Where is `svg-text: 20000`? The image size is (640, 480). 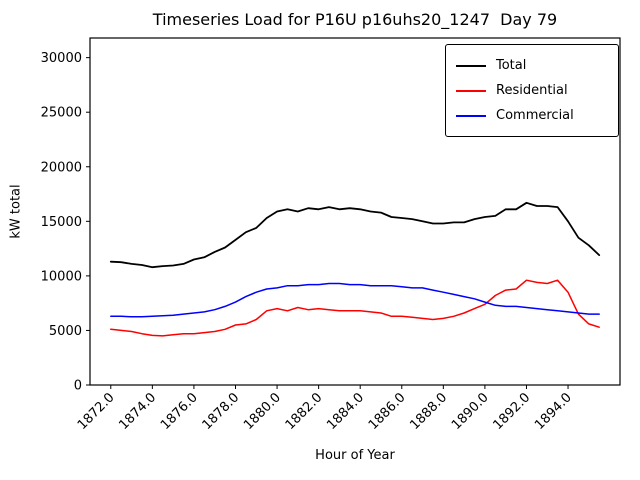 svg-text: 20000 is located at coordinates (61, 167).